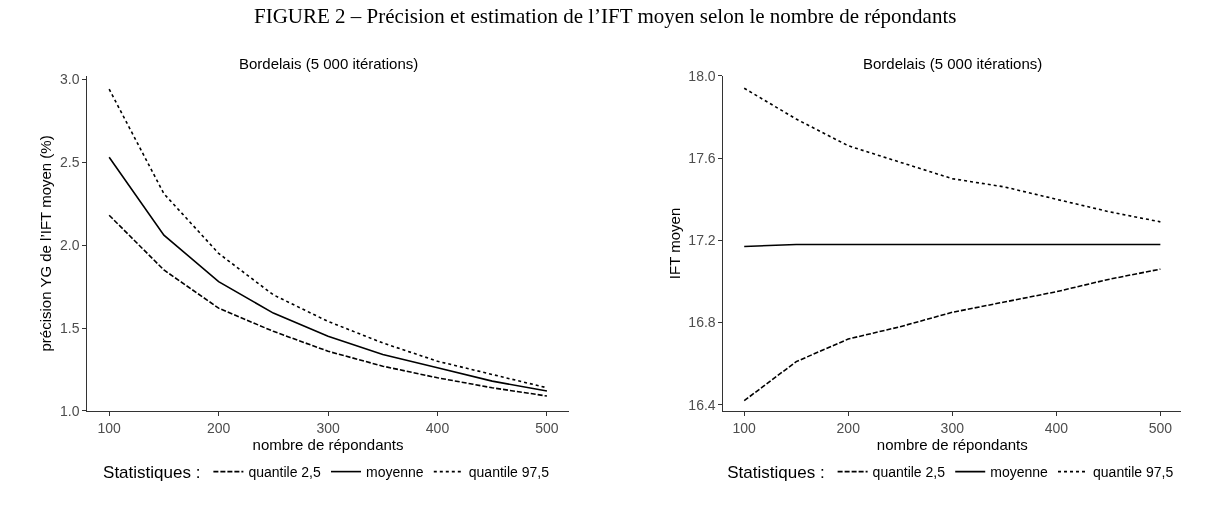  Describe the element at coordinates (605, 16) in the screenshot. I see `caption: FIGURE 2 – Précision et estimation de l’IFT moyen selon le nombre de répondants` at that location.